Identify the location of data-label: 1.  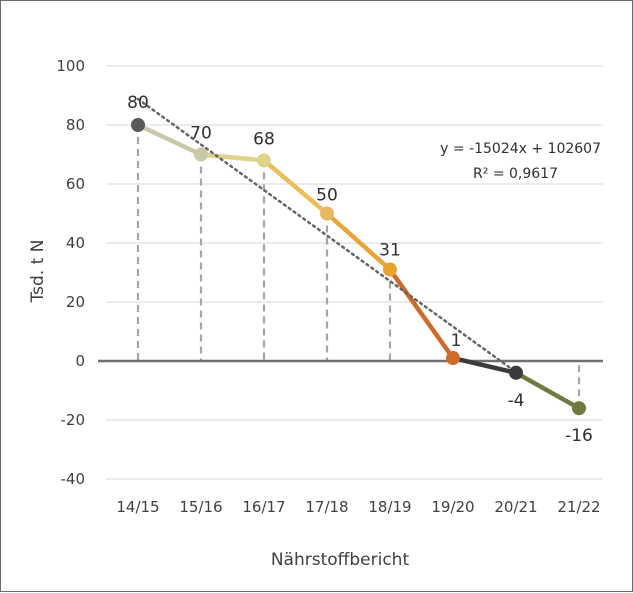
(456, 341).